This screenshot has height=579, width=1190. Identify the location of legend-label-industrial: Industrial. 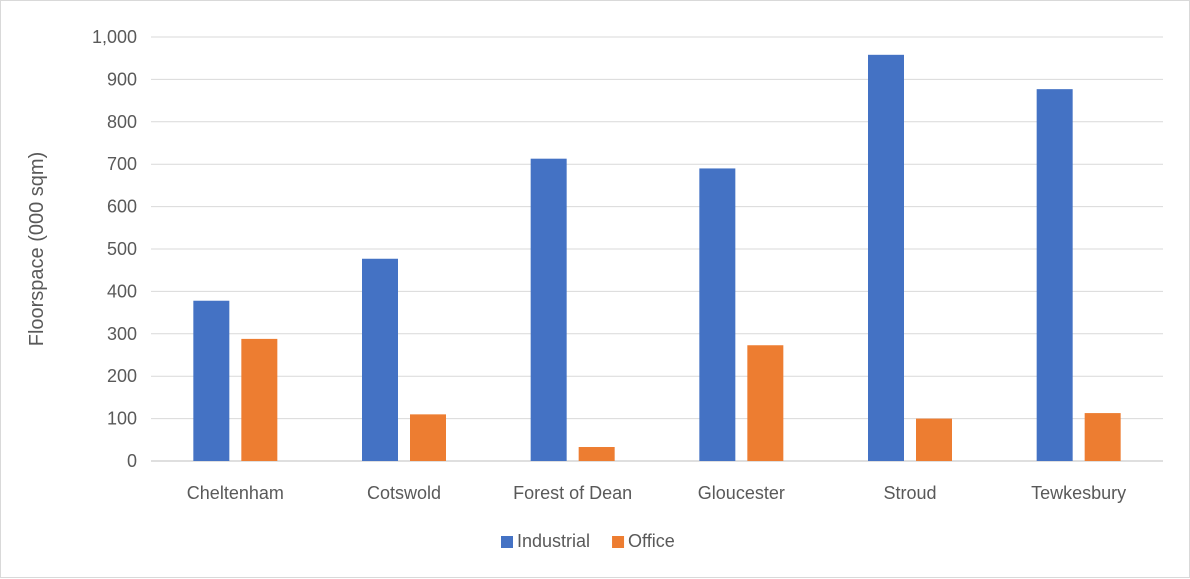
(553, 541).